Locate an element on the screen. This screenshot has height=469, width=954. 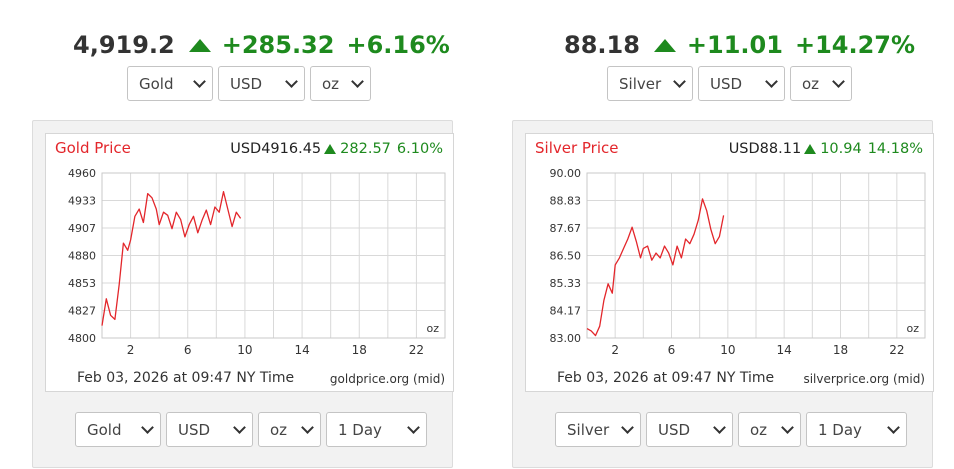
gold-top-metal-select: Gold is located at coordinates (170, 83).